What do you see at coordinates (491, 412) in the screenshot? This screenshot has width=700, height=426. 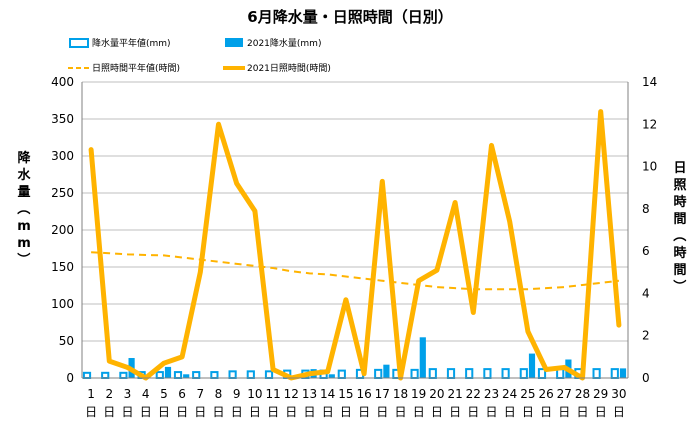 I see `x-tick-unit-23: 日` at bounding box center [491, 412].